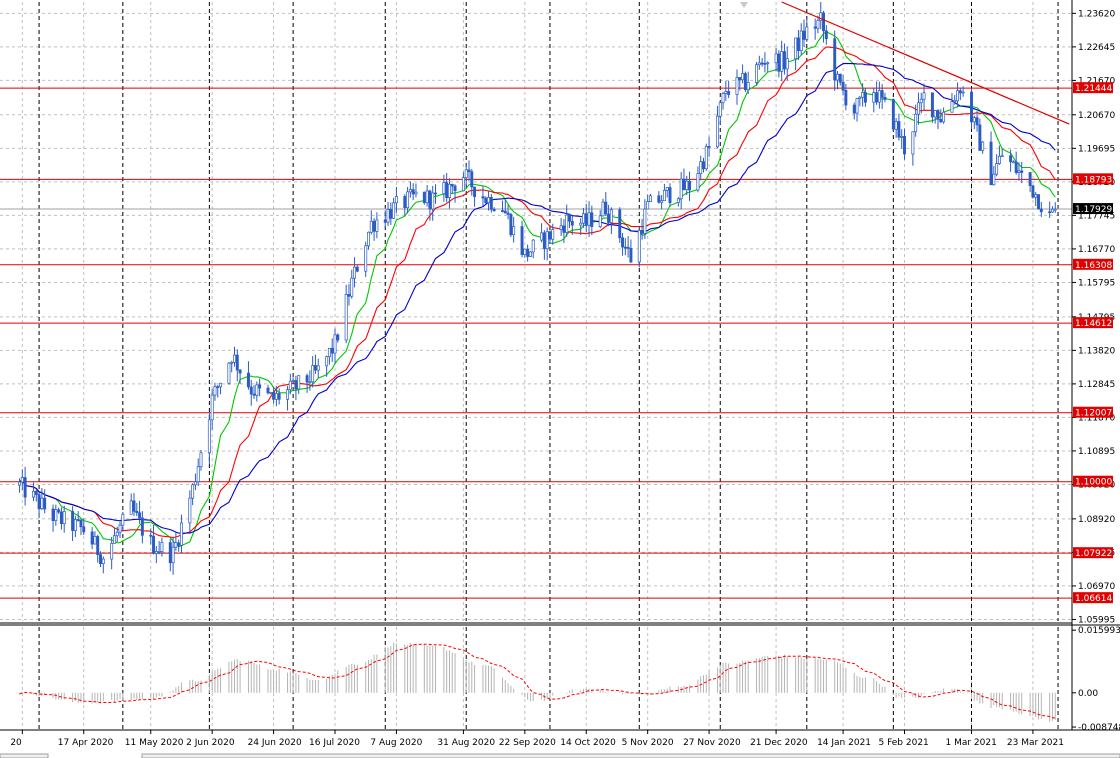 The image size is (1120, 758). I want to click on price-tick-label: 1.10895, so click(1096, 452).